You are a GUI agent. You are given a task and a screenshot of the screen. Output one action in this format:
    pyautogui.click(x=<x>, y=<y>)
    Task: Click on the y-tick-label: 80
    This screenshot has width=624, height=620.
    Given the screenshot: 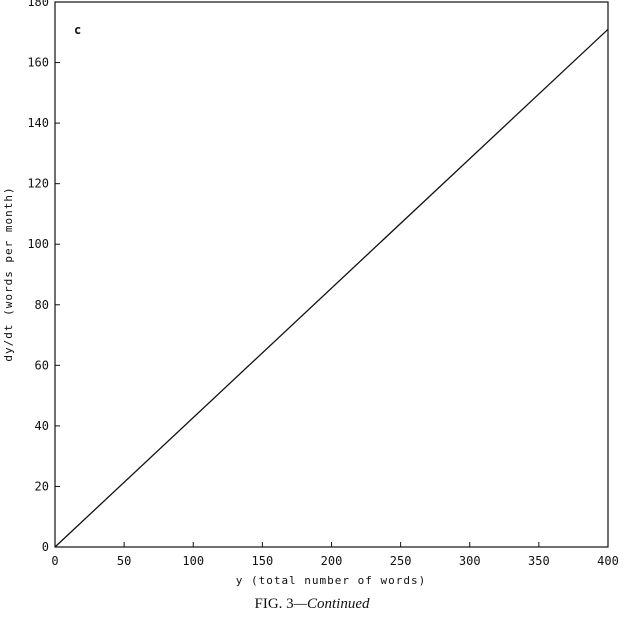 What is the action you would take?
    pyautogui.click(x=42, y=305)
    